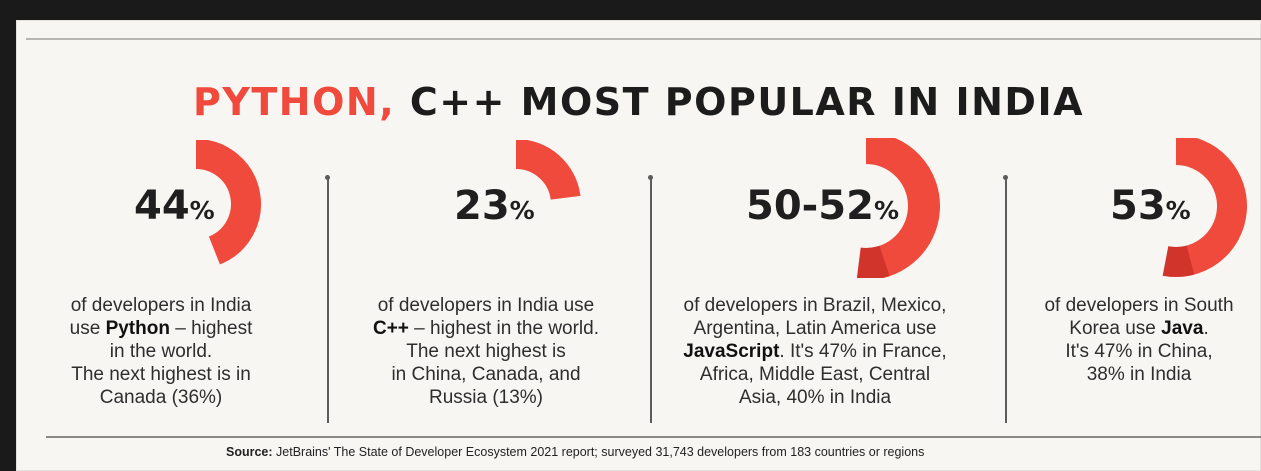  What do you see at coordinates (486, 328) in the screenshot?
I see `cpp-desc-line: C++ – highest in the world.` at bounding box center [486, 328].